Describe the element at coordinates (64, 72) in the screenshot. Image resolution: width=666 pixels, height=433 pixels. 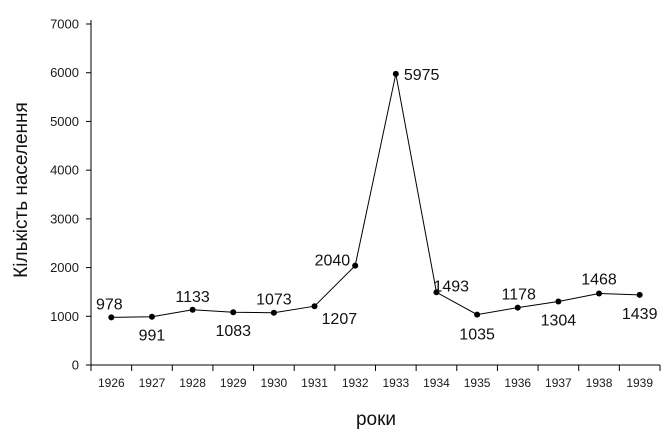
I see `y-tick-label: 6000` at that location.